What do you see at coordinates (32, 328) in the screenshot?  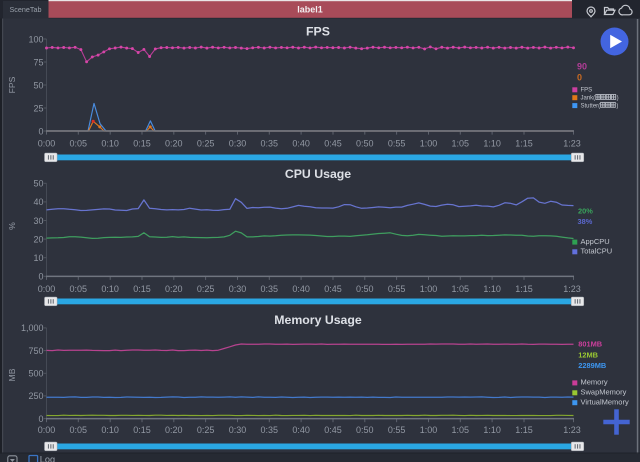 I see `svg-text: 1,000` at bounding box center [32, 328].